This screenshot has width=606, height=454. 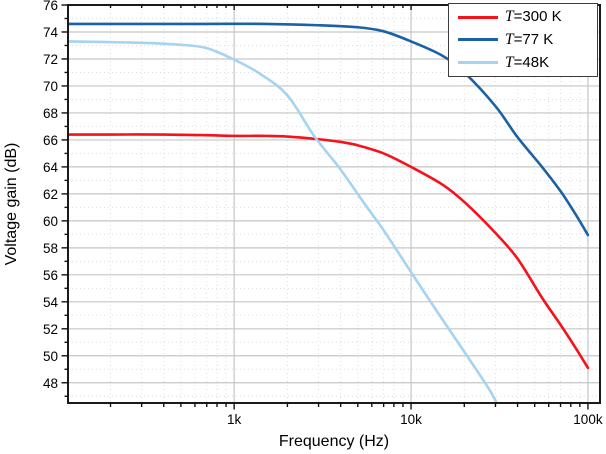 I want to click on x-tick-label: 100k, so click(x=588, y=419).